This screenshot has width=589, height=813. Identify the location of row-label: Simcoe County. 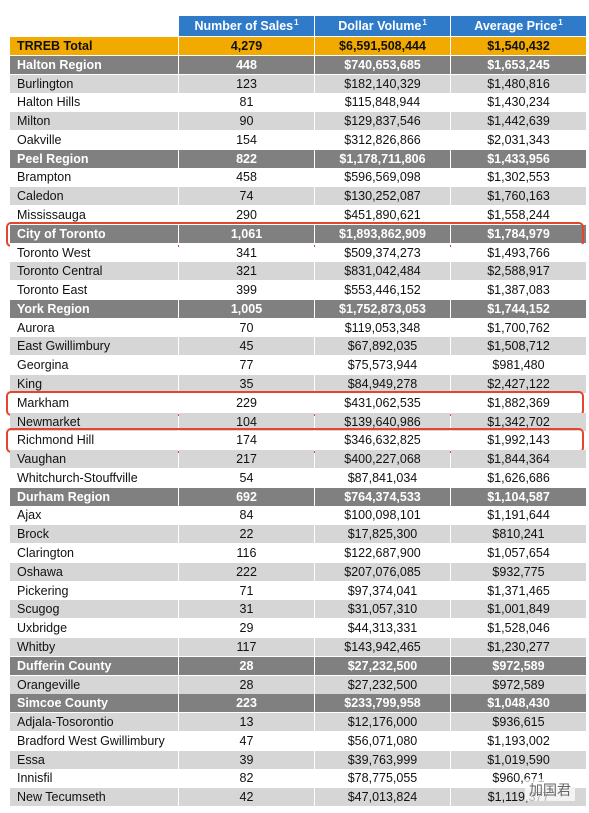
(94, 703).